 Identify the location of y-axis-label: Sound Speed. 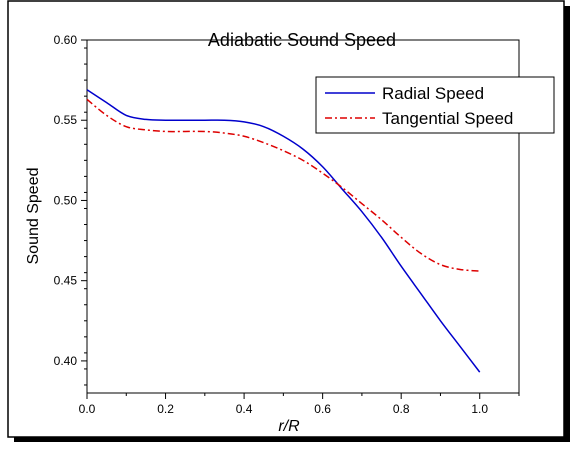
(33, 216).